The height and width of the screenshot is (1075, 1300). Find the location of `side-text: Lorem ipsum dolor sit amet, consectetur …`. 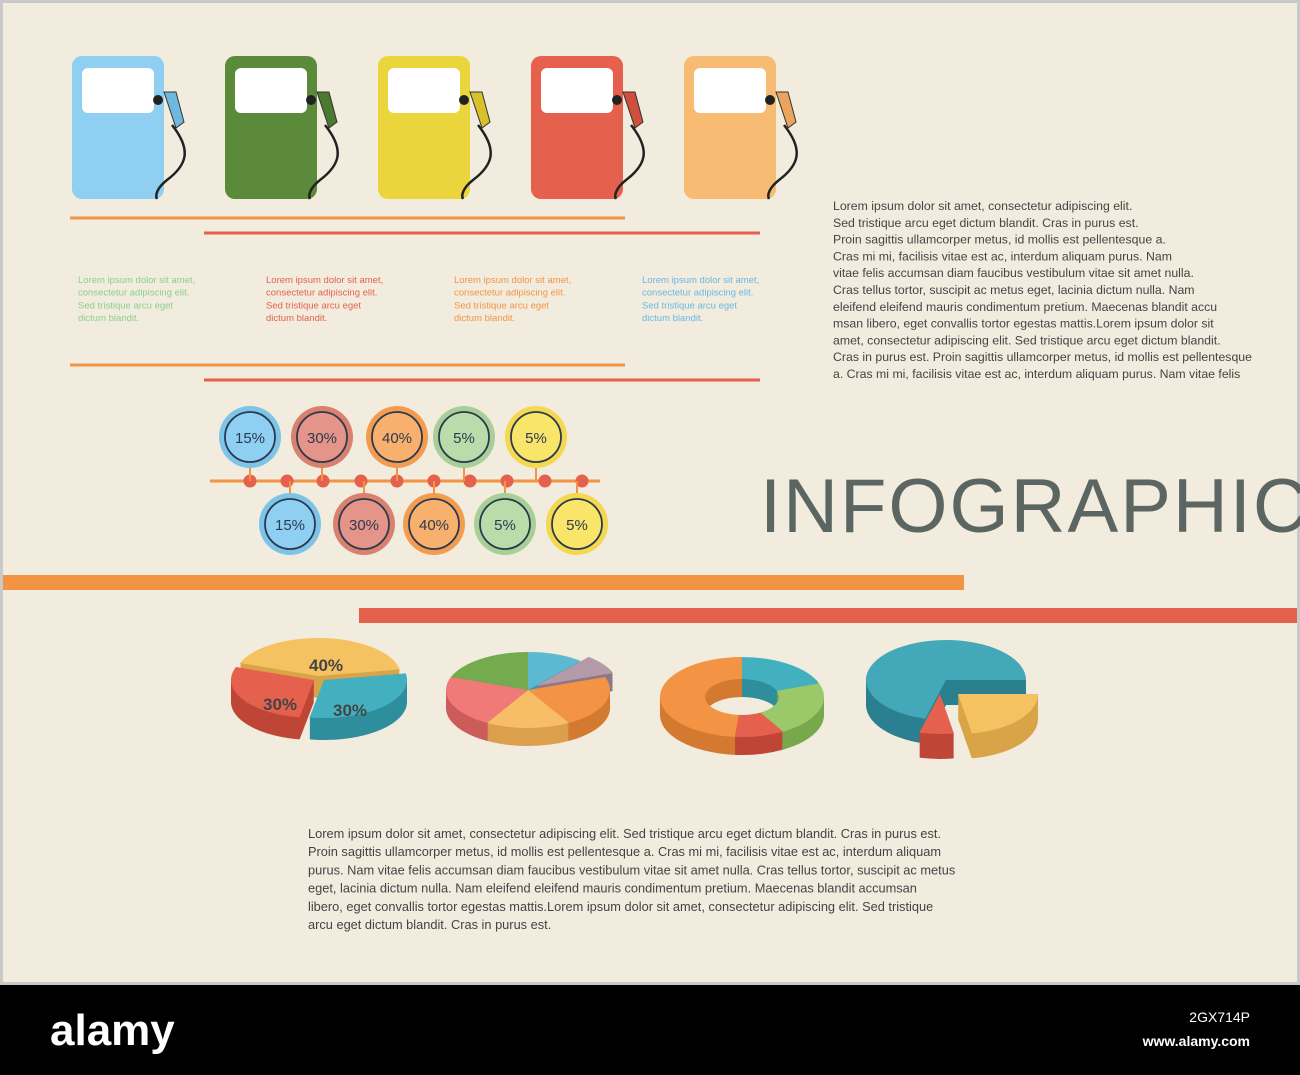

side-text: Lorem ipsum dolor sit amet, consectetur … is located at coordinates (982, 206).